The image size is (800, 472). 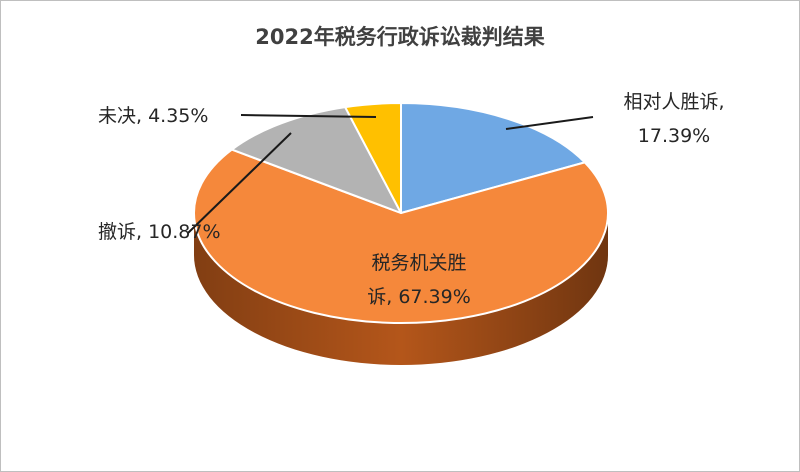 I want to click on data-label-pending-line-1: 未决, 4.35%, so click(x=153, y=116).